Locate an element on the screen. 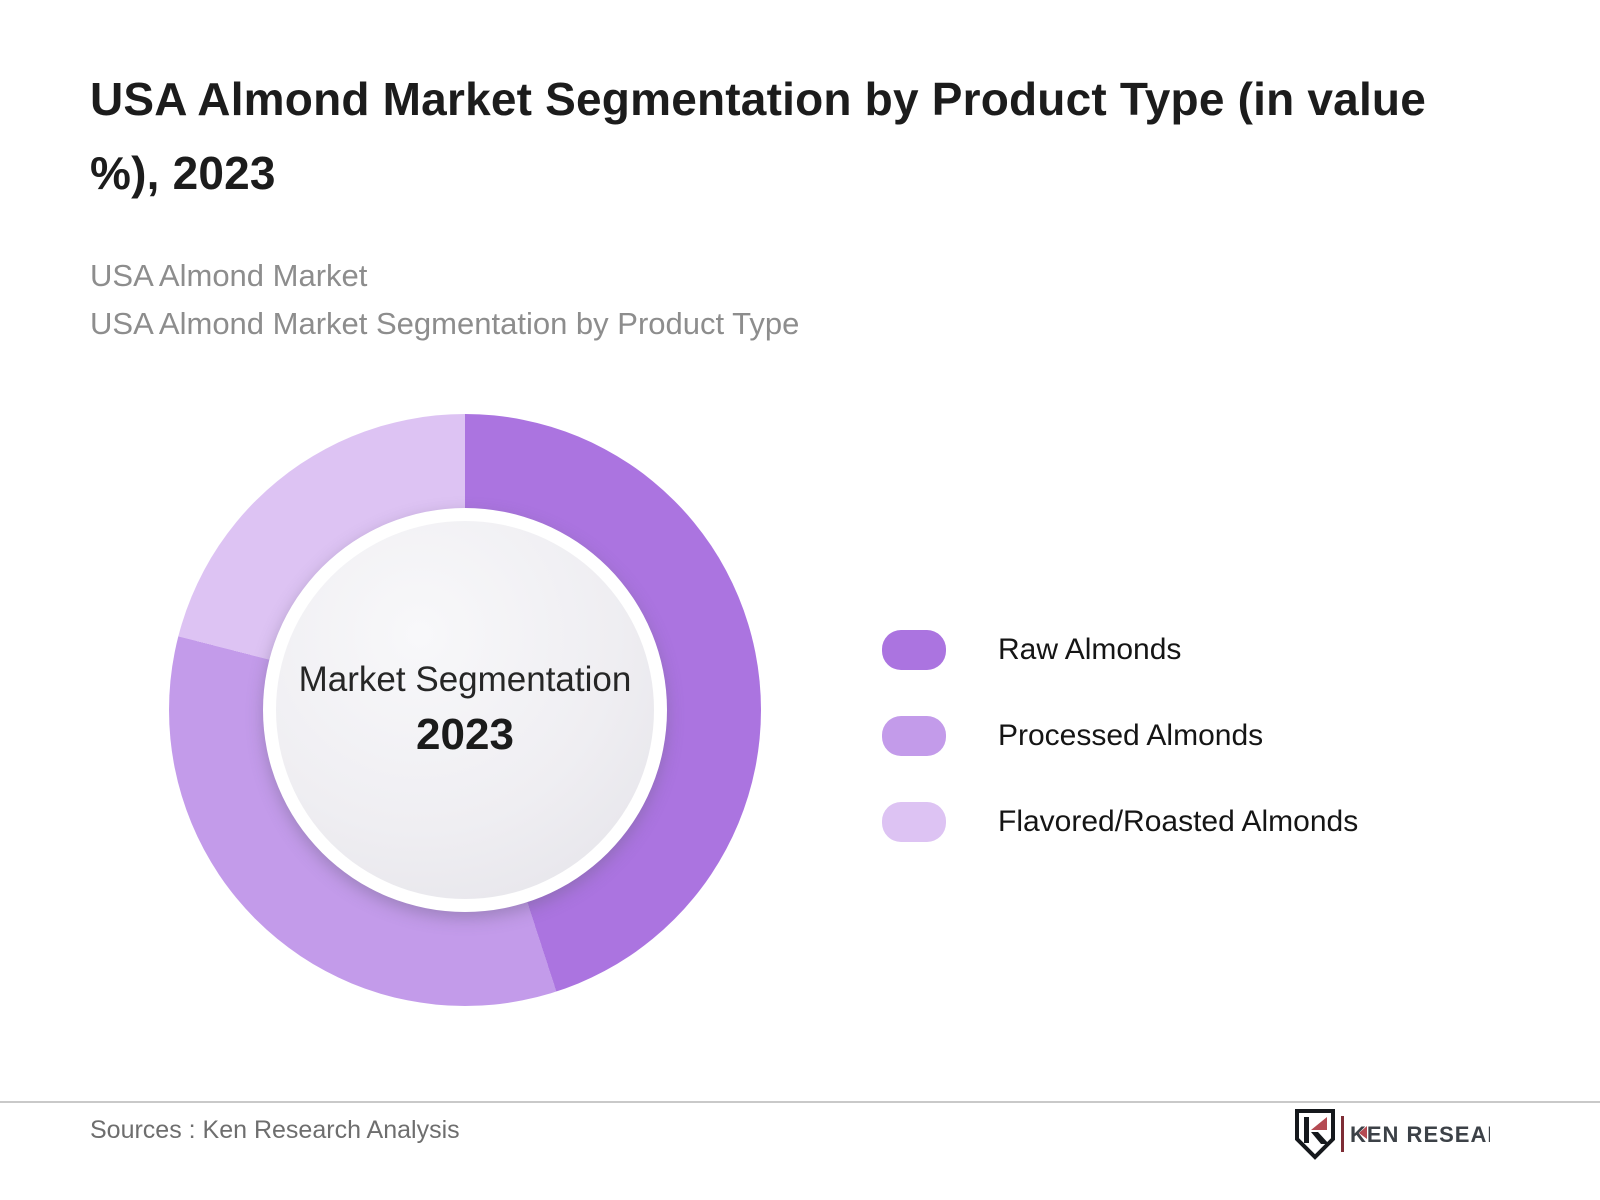 Image resolution: width=1600 pixels, height=1200 pixels. footer-divider is located at coordinates (800, 1102).